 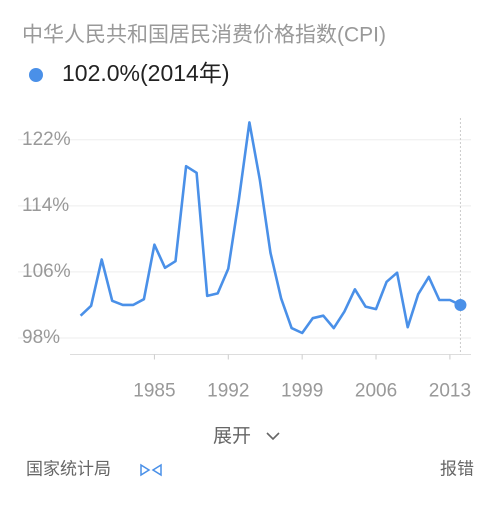 What do you see at coordinates (146, 73) in the screenshot?
I see `current-value: 102.0%(2014年)` at bounding box center [146, 73].